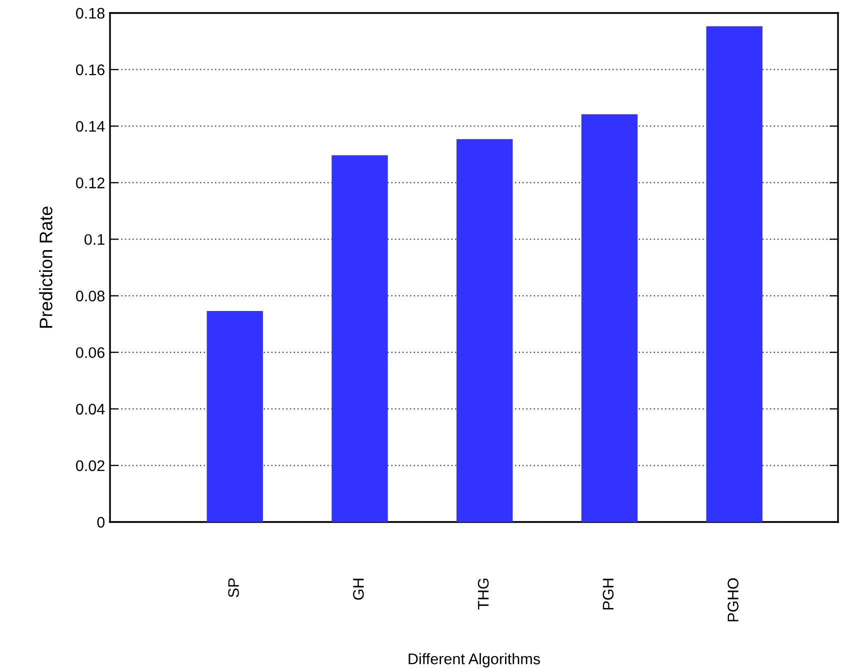 This screenshot has height=668, width=850. I want to click on x-tick-label: PGH, so click(608, 594).